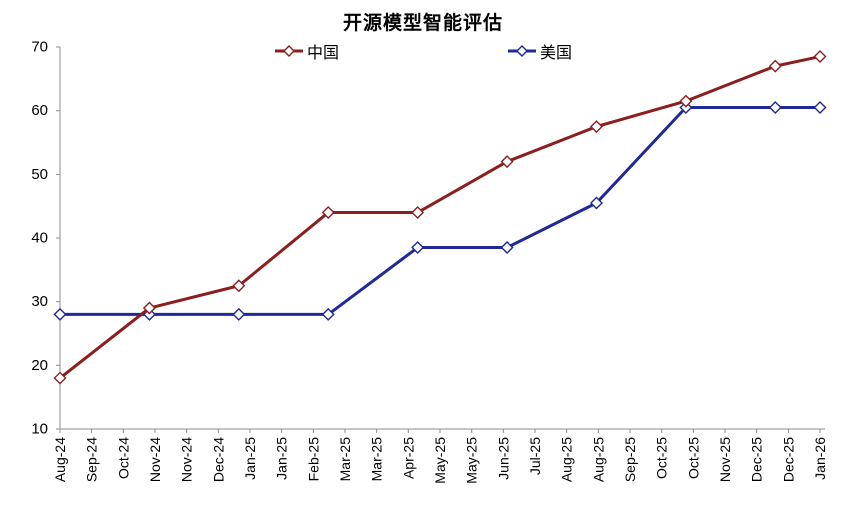 The height and width of the screenshot is (510, 846). Describe the element at coordinates (630, 459) in the screenshot. I see `x-tick-label: Sep-25` at that location.